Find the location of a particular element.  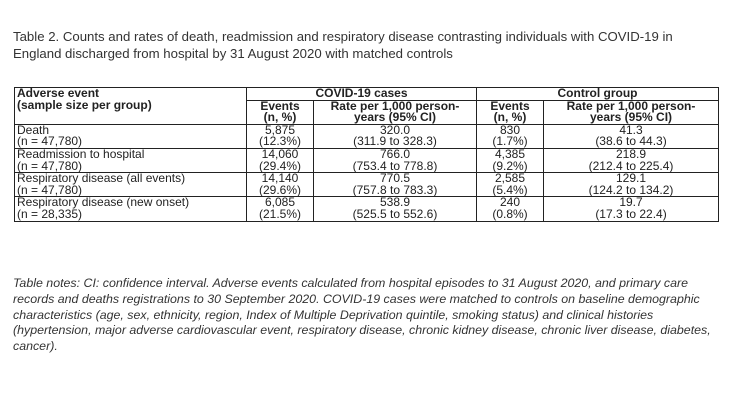

covid-rate-value: 320.0 is located at coordinates (395, 129).